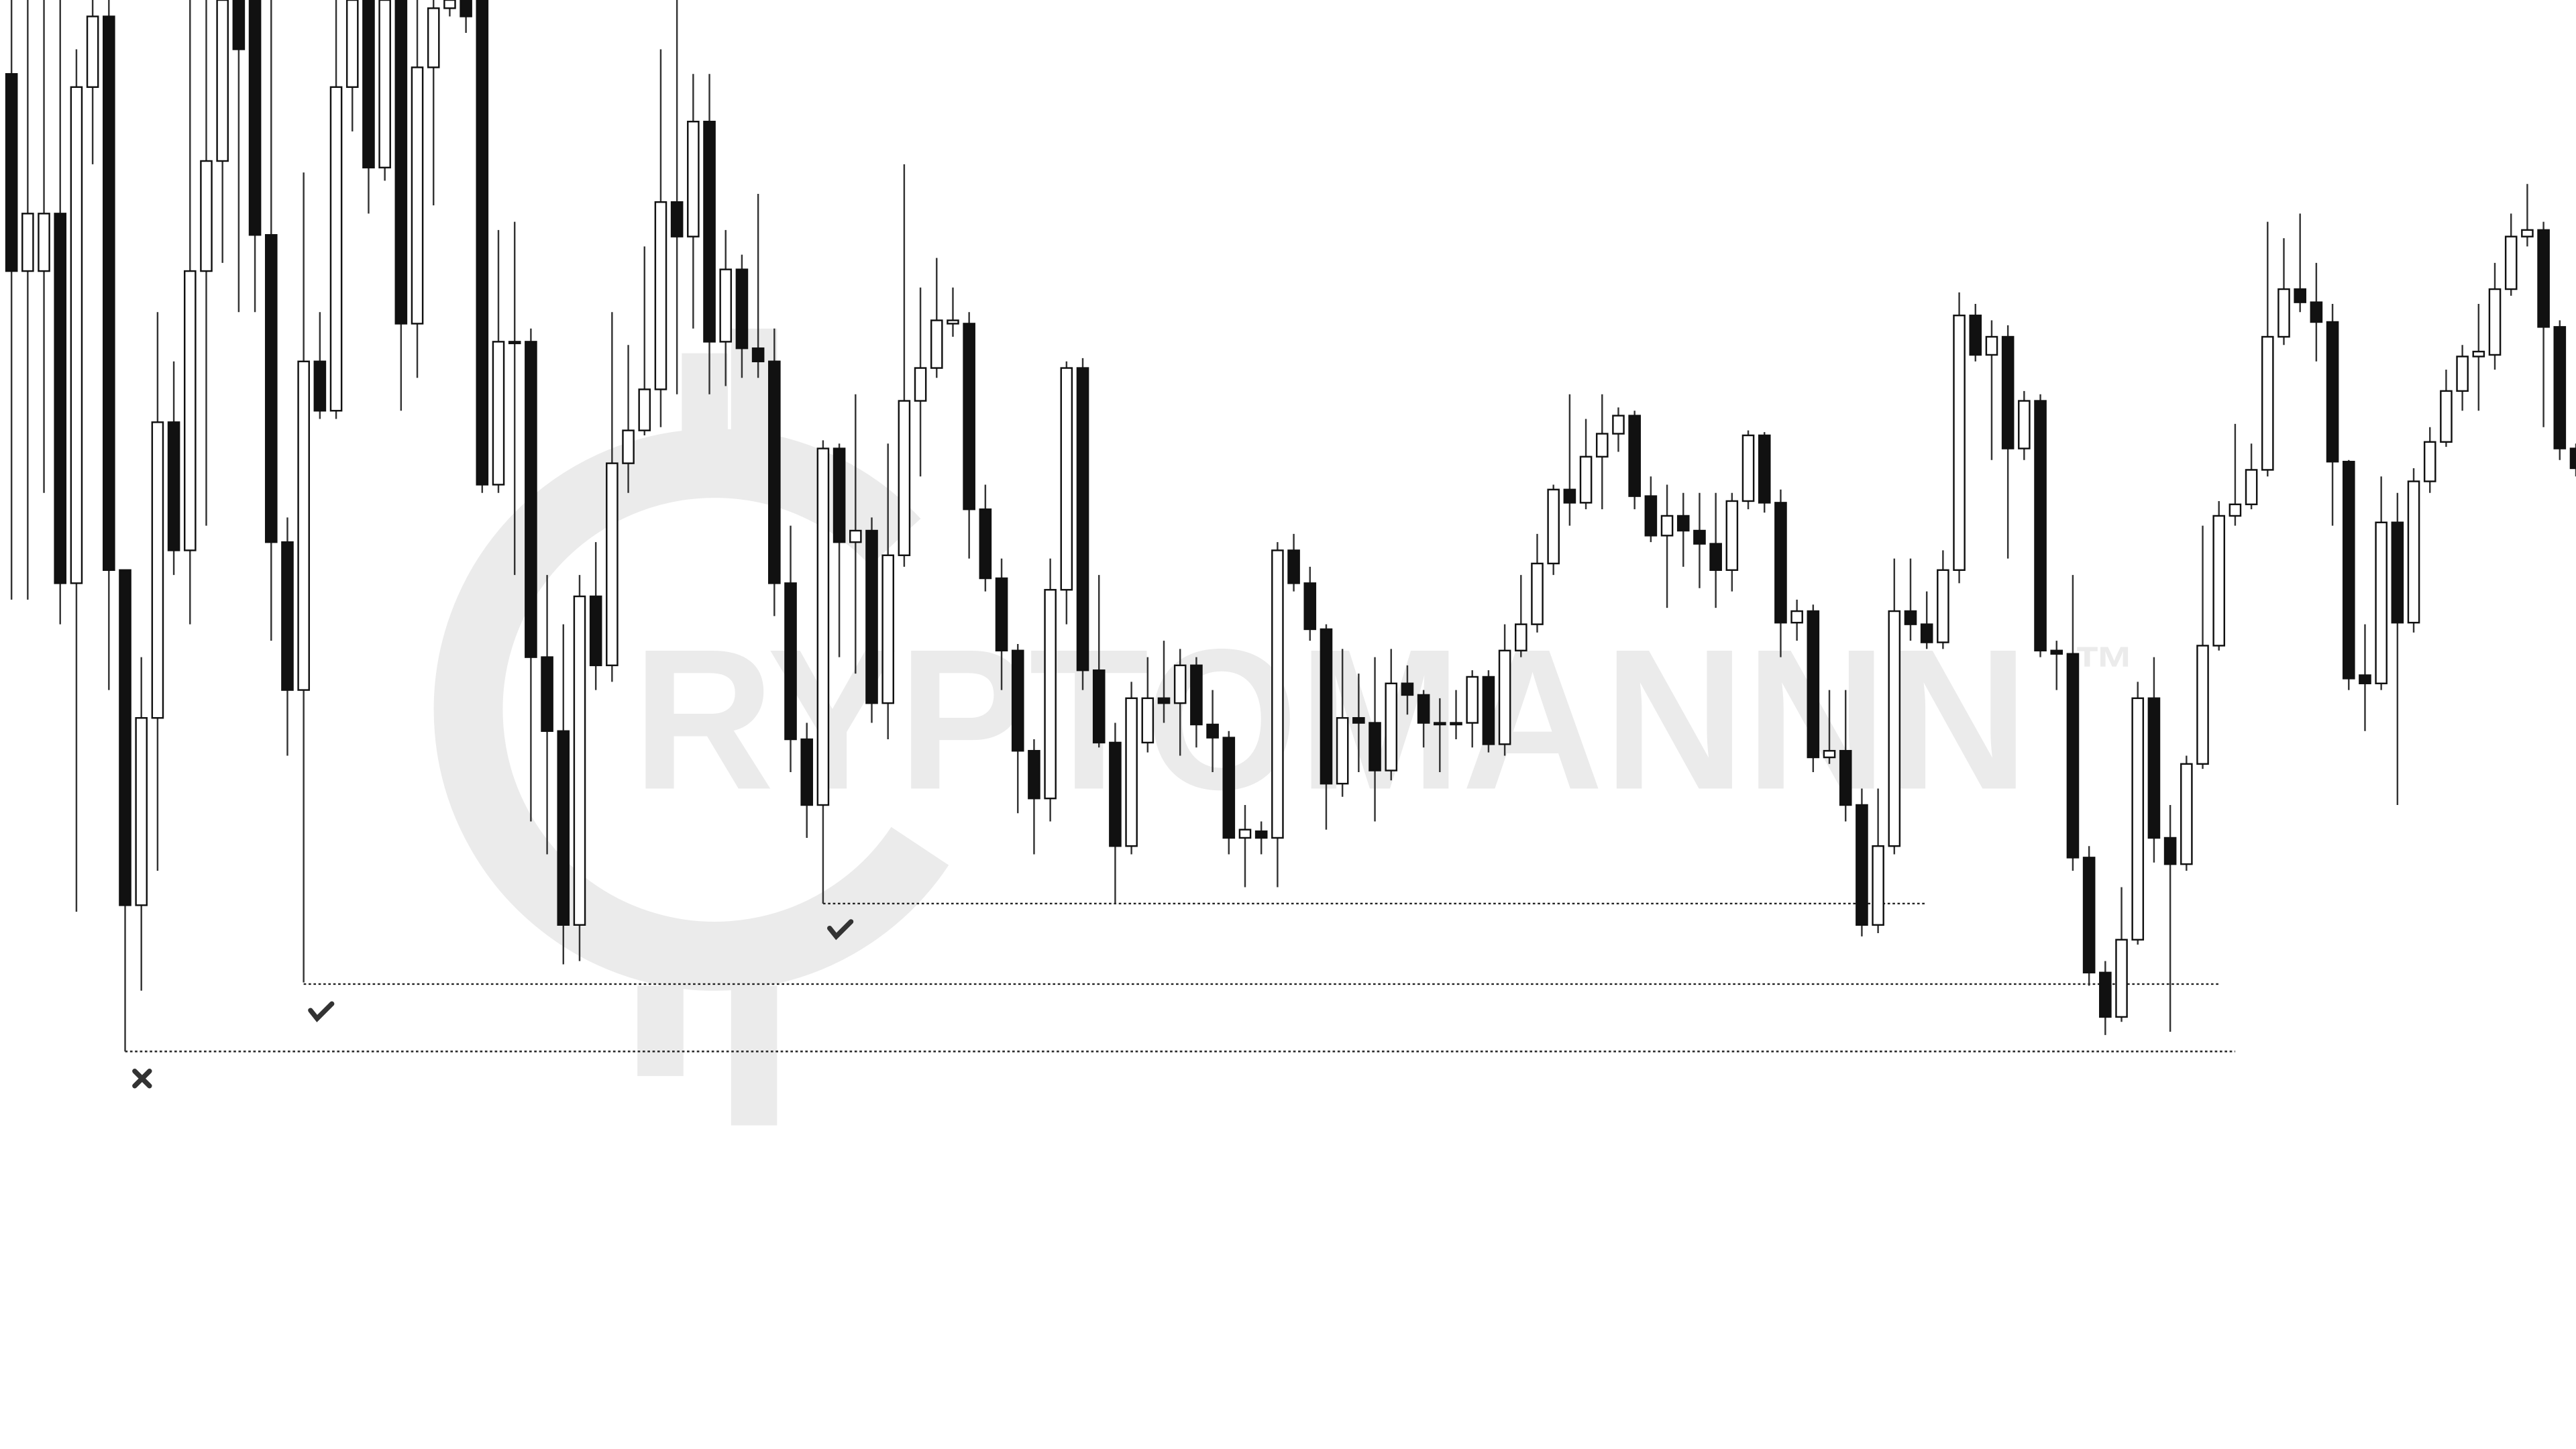 The image size is (2576, 1449). I want to click on watermark-trademark: ™, so click(2105, 669).